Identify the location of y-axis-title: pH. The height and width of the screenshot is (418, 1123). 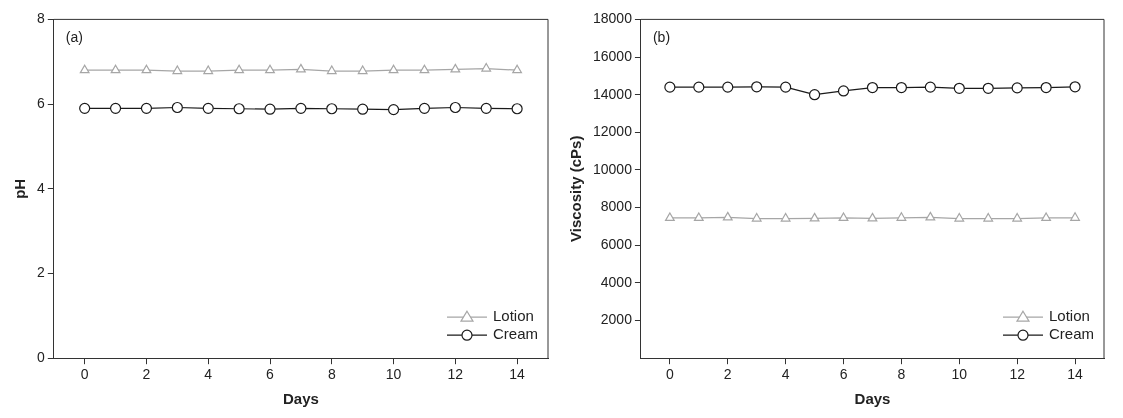
(20, 188).